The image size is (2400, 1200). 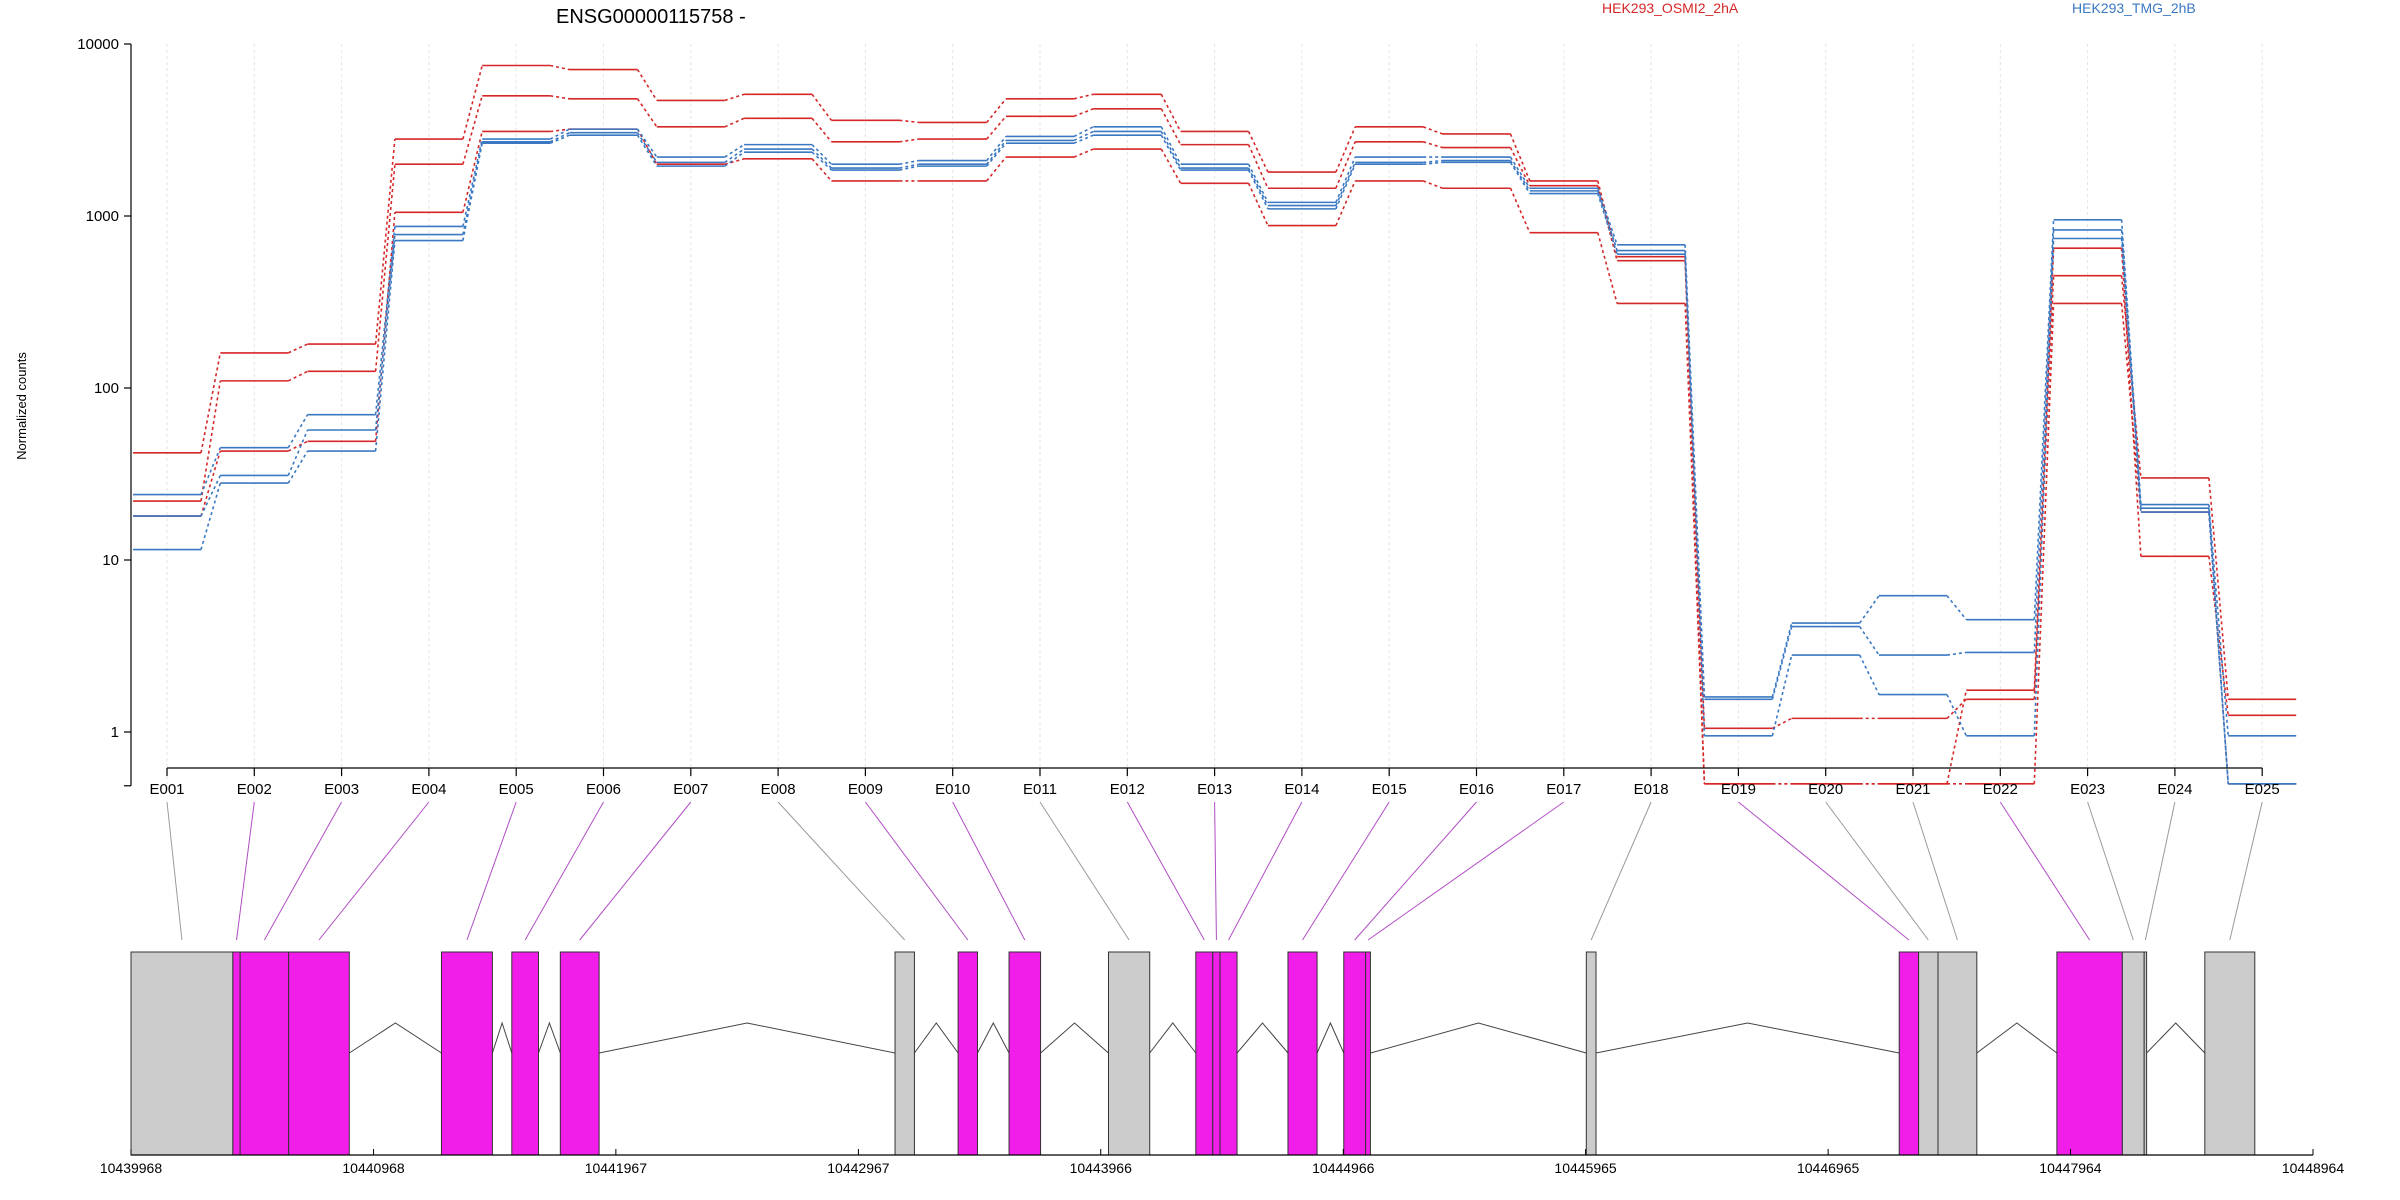 I want to click on exon-label: E001, so click(x=166, y=789).